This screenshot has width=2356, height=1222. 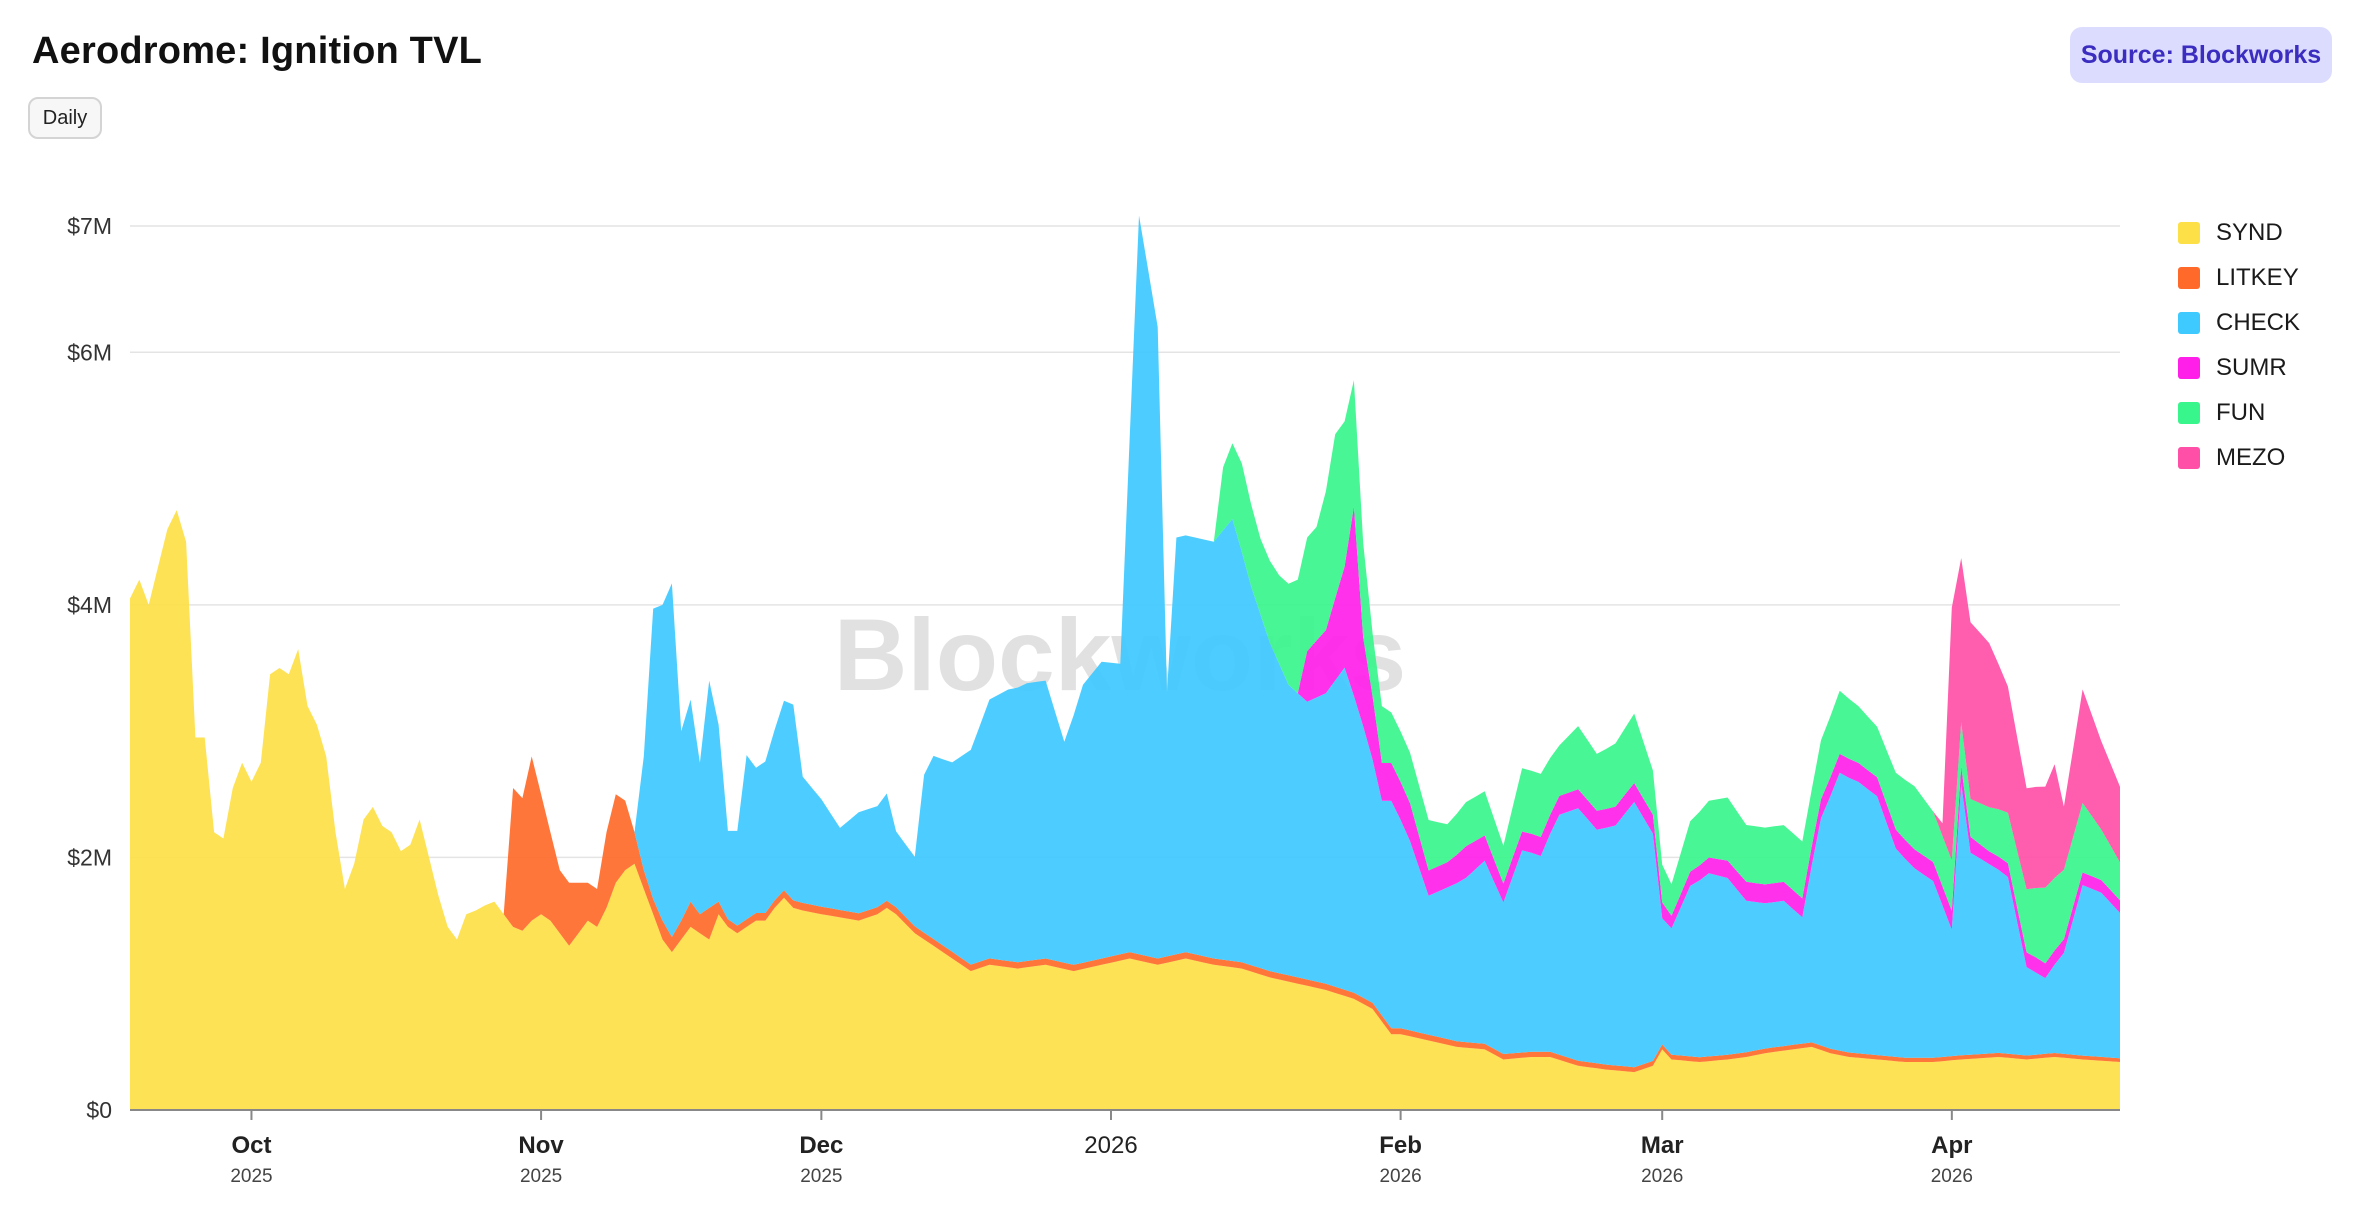 I want to click on legend-label: FUN, so click(x=2241, y=412).